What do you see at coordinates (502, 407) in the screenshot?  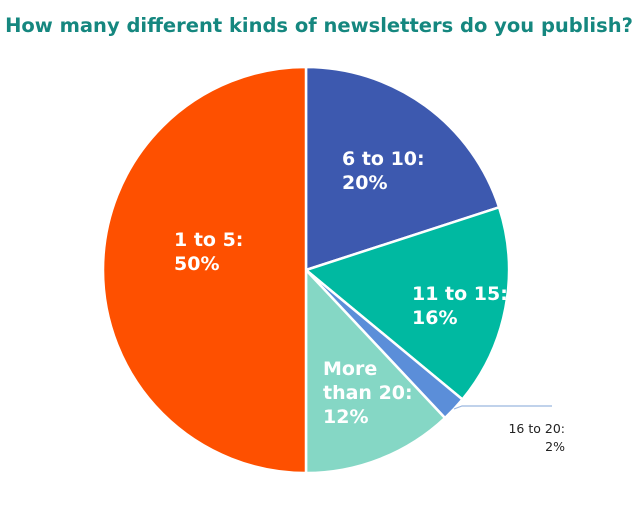 I see `leader-line` at bounding box center [502, 407].